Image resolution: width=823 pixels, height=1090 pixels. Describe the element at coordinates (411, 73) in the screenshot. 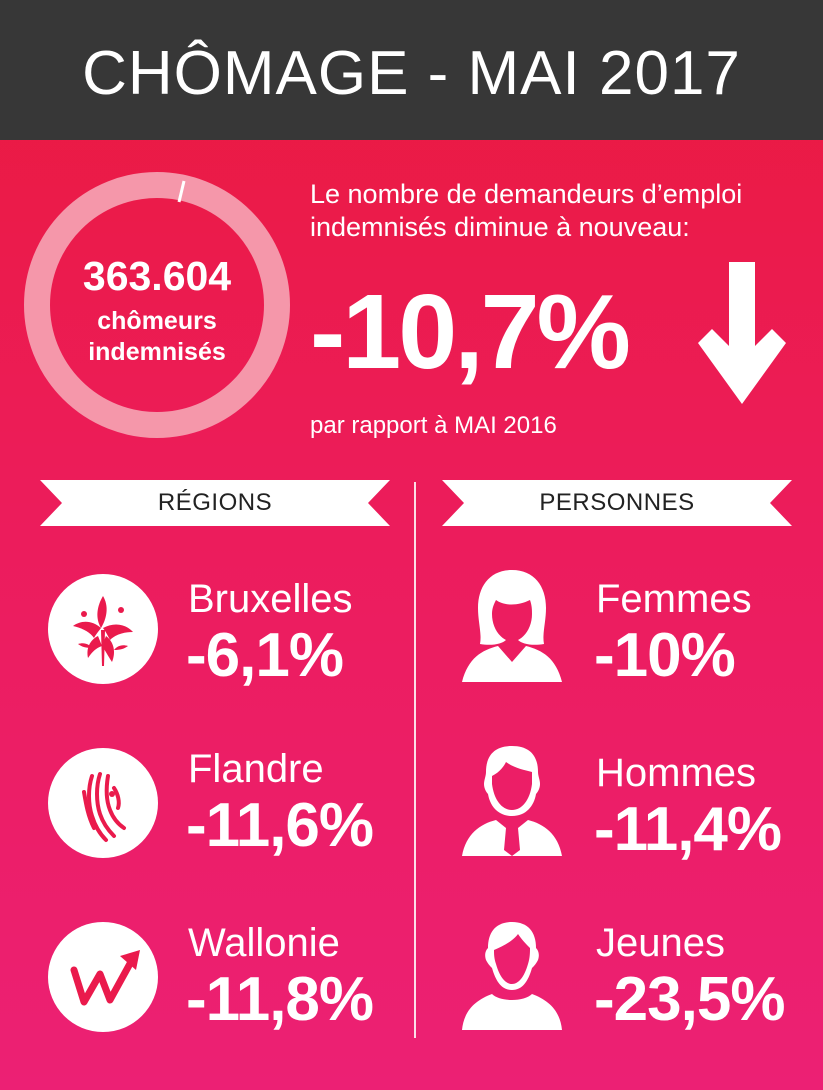

I see `page-title: CHÔMAGE - MAI 2017` at that location.